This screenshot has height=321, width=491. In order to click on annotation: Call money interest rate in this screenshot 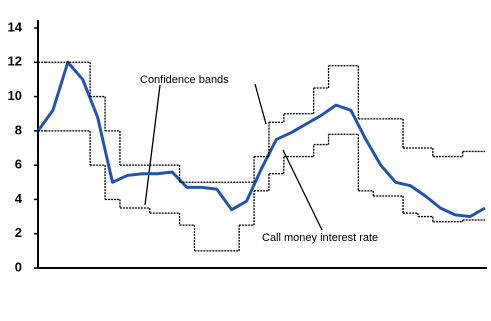, I will do `click(320, 238)`.